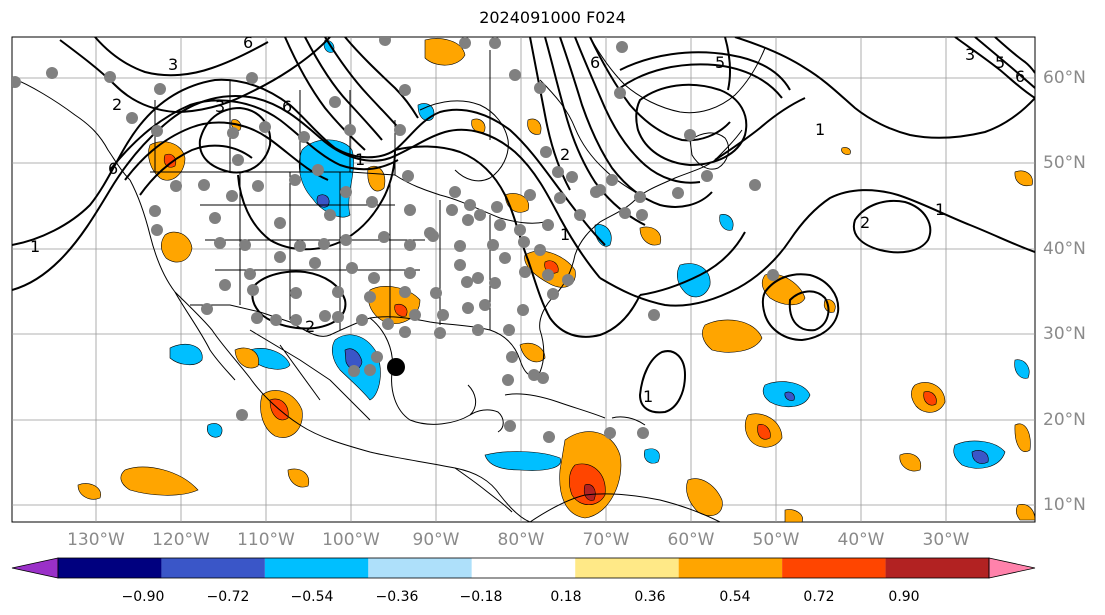 Image resolution: width=1105 pixels, height=615 pixels. I want to click on lat-label: 50°N, so click(1064, 163).